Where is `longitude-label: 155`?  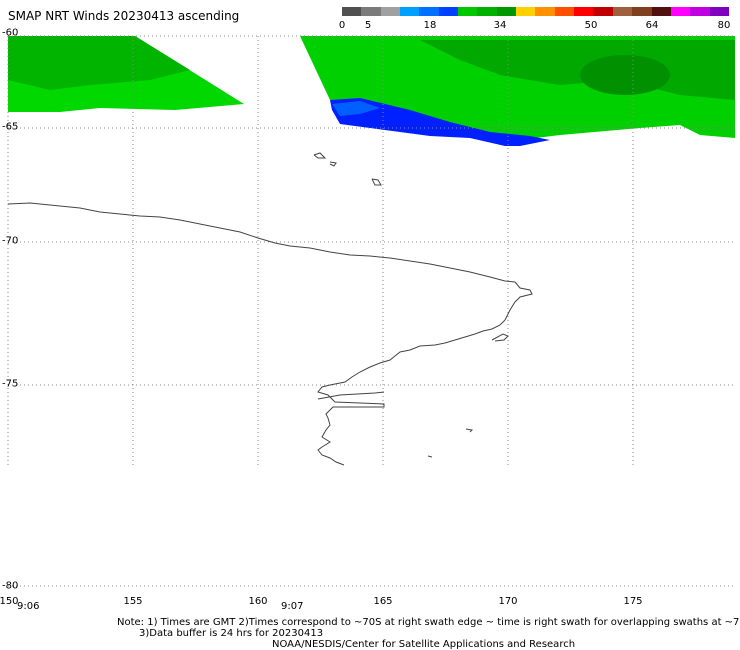 longitude-label: 155 is located at coordinates (133, 601).